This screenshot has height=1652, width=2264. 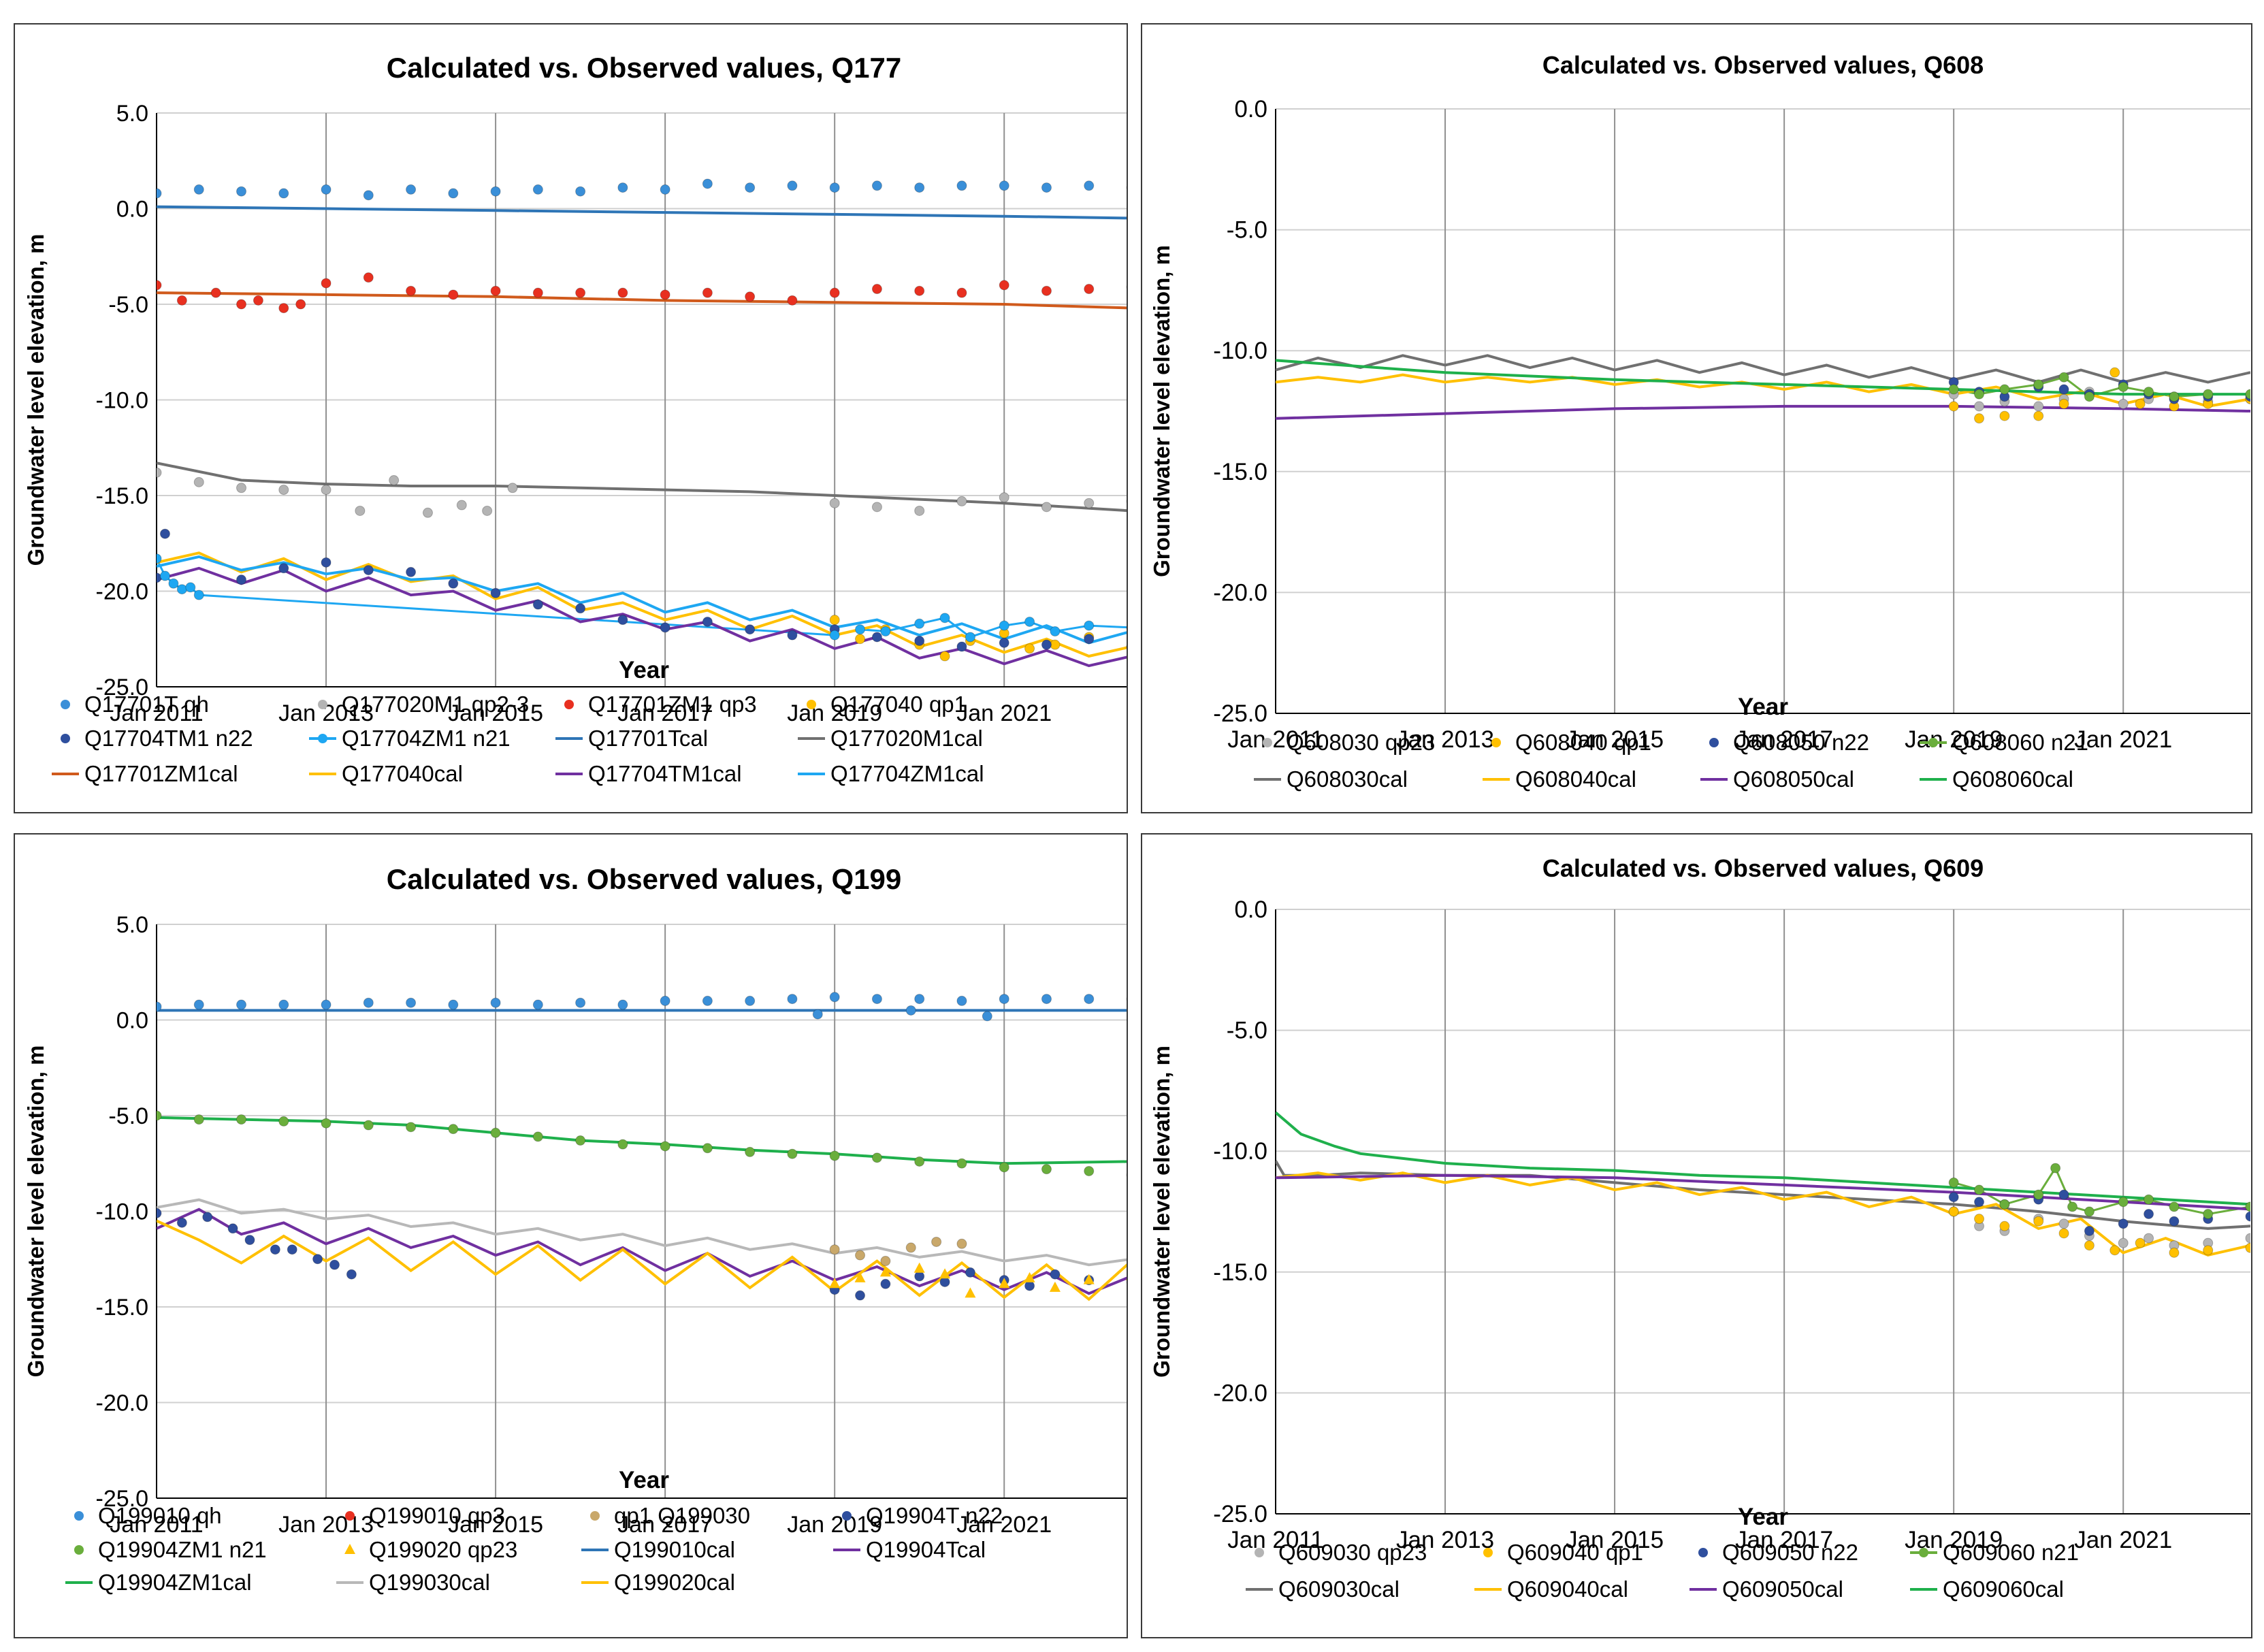 What do you see at coordinates (2247, 1238) in the screenshot?
I see `point-q609030-qp23` at bounding box center [2247, 1238].